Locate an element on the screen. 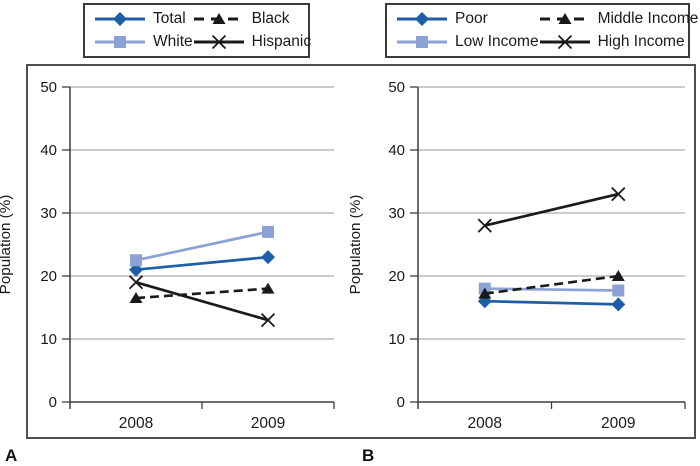  legend-item-total: Total is located at coordinates (143, 19).